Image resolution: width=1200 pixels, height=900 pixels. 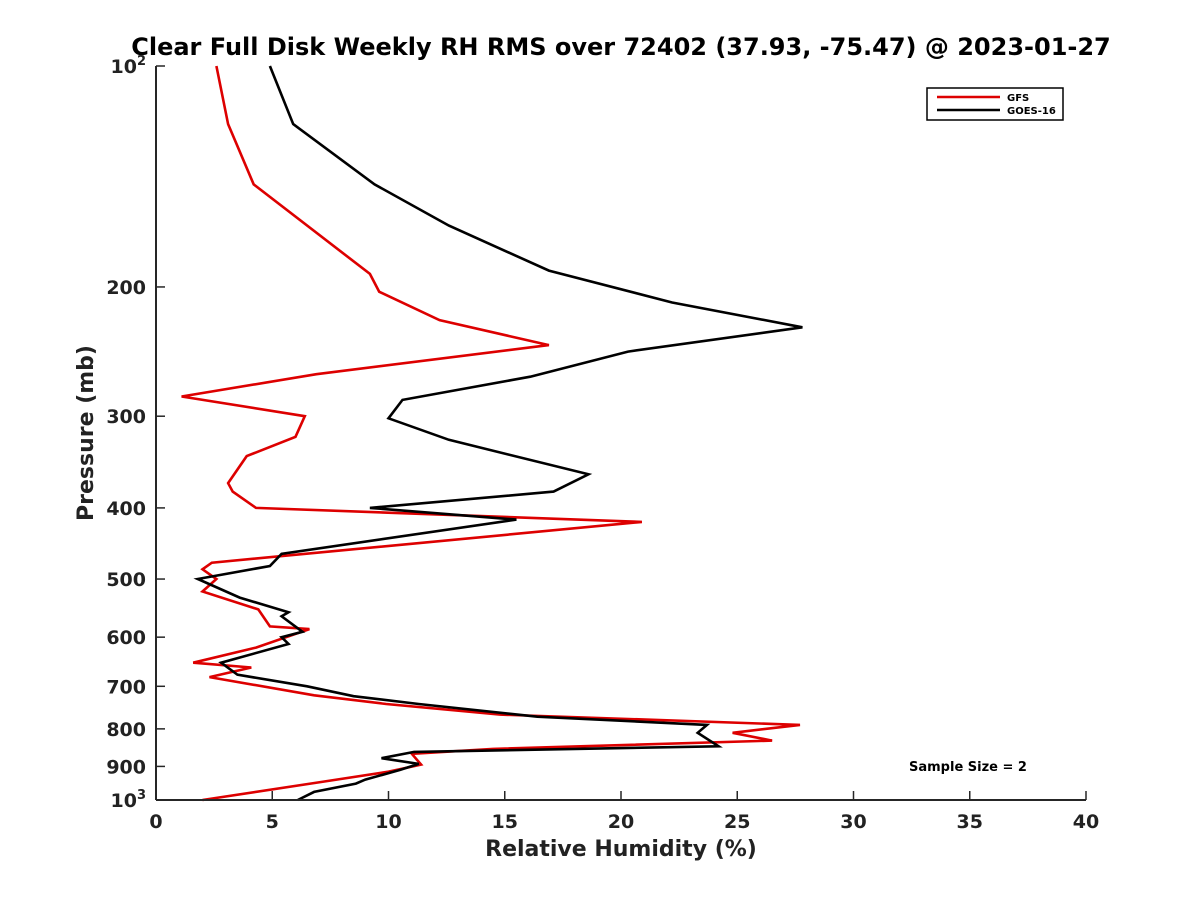 I want to click on y-tick-label: 400, so click(x=126, y=509).